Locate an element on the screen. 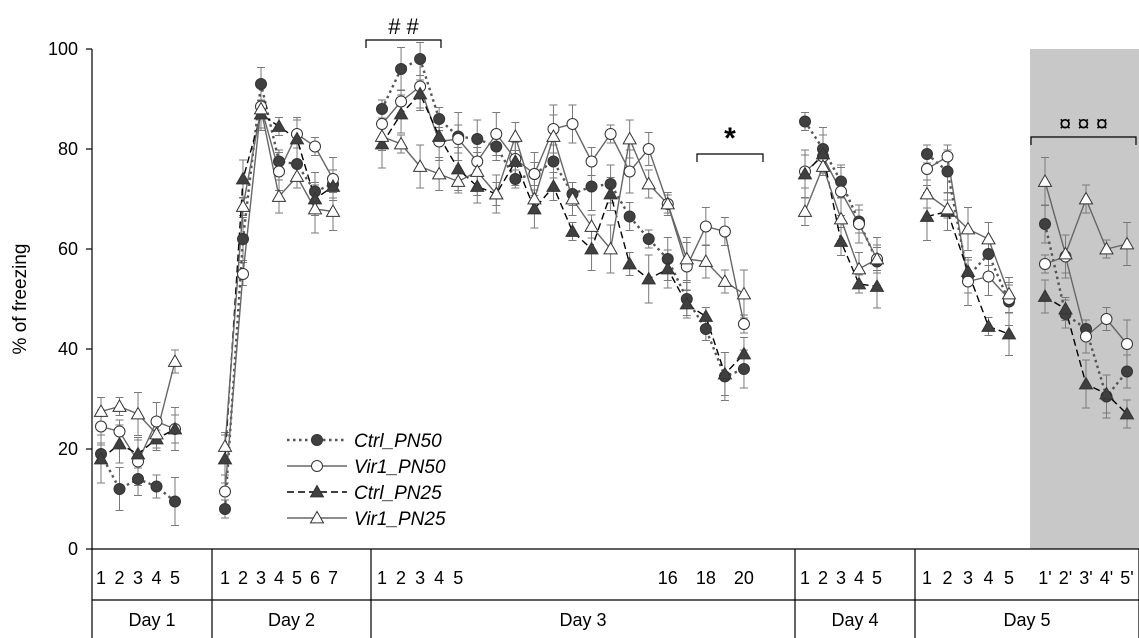 The width and height of the screenshot is (1139, 638). y-tick-label: 60 is located at coordinates (68, 249).